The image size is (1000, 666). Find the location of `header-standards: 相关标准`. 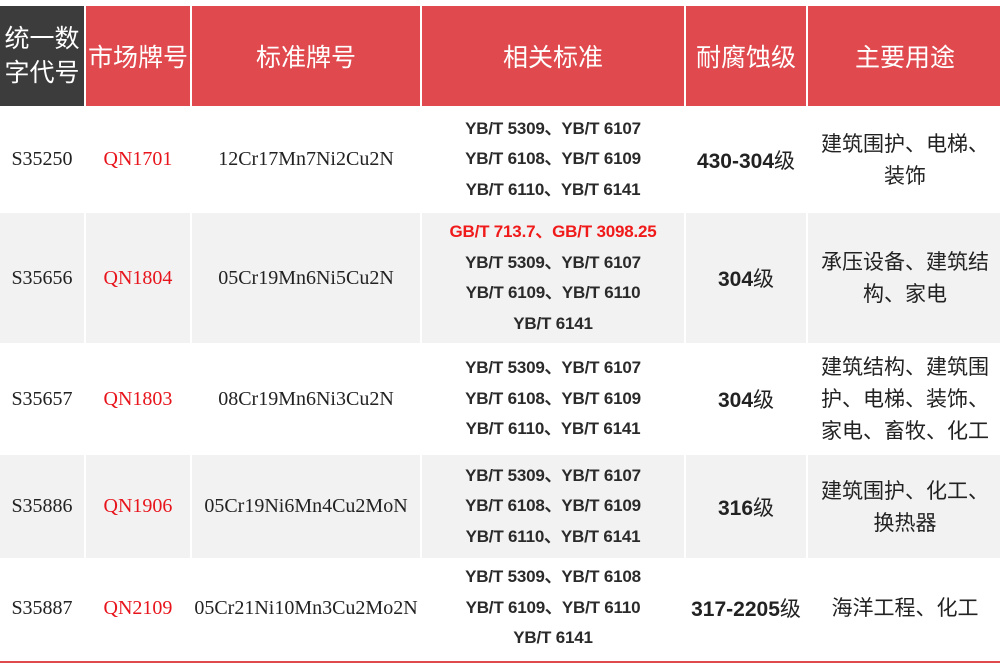

header-standards: 相关标准 is located at coordinates (553, 56).